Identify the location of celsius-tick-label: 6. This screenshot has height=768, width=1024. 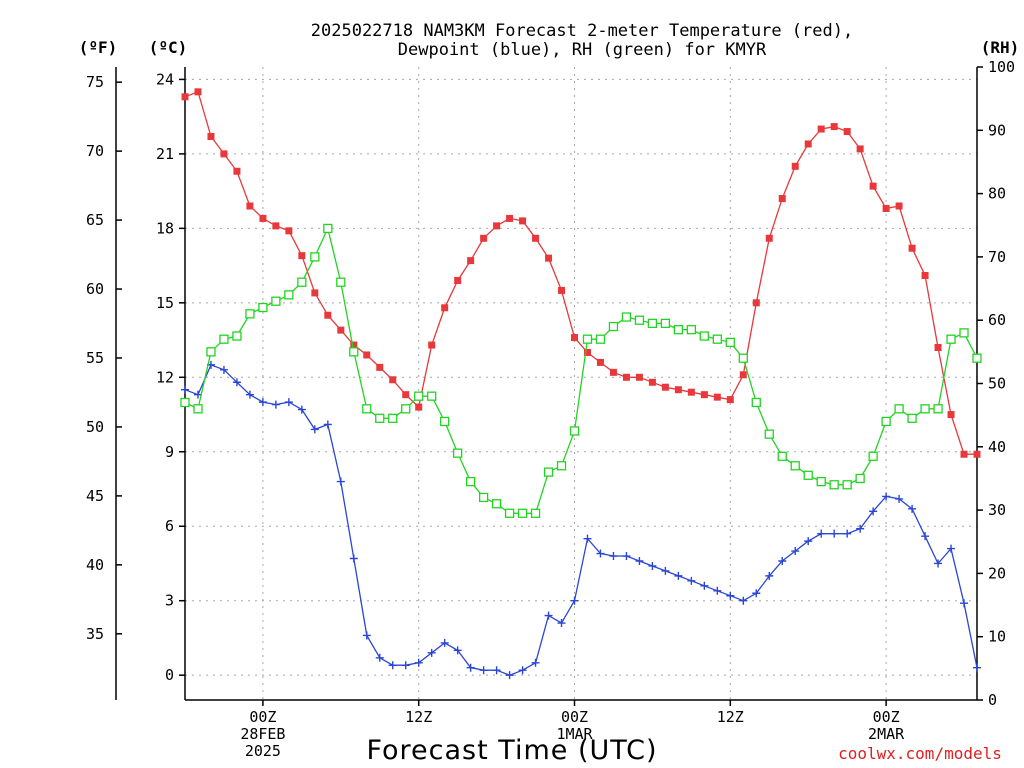
(169, 526).